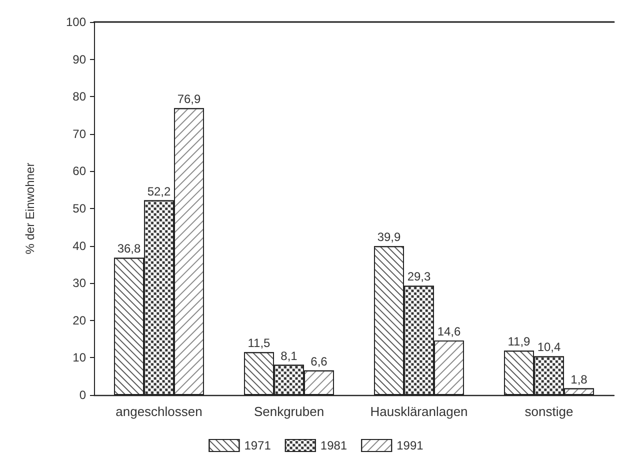 This screenshot has width=632, height=471. What do you see at coordinates (79, 320) in the screenshot?
I see `y-tick-label: 20` at bounding box center [79, 320].